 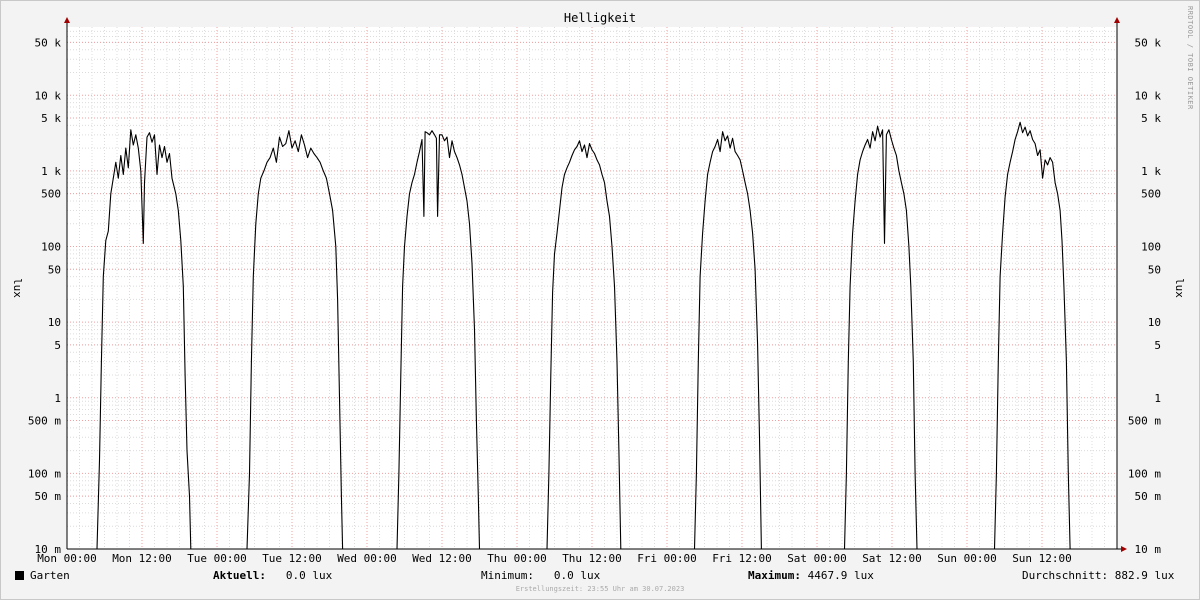 What do you see at coordinates (442, 558) in the screenshot?
I see `x-tick-label: Wed 12:00` at bounding box center [442, 558].